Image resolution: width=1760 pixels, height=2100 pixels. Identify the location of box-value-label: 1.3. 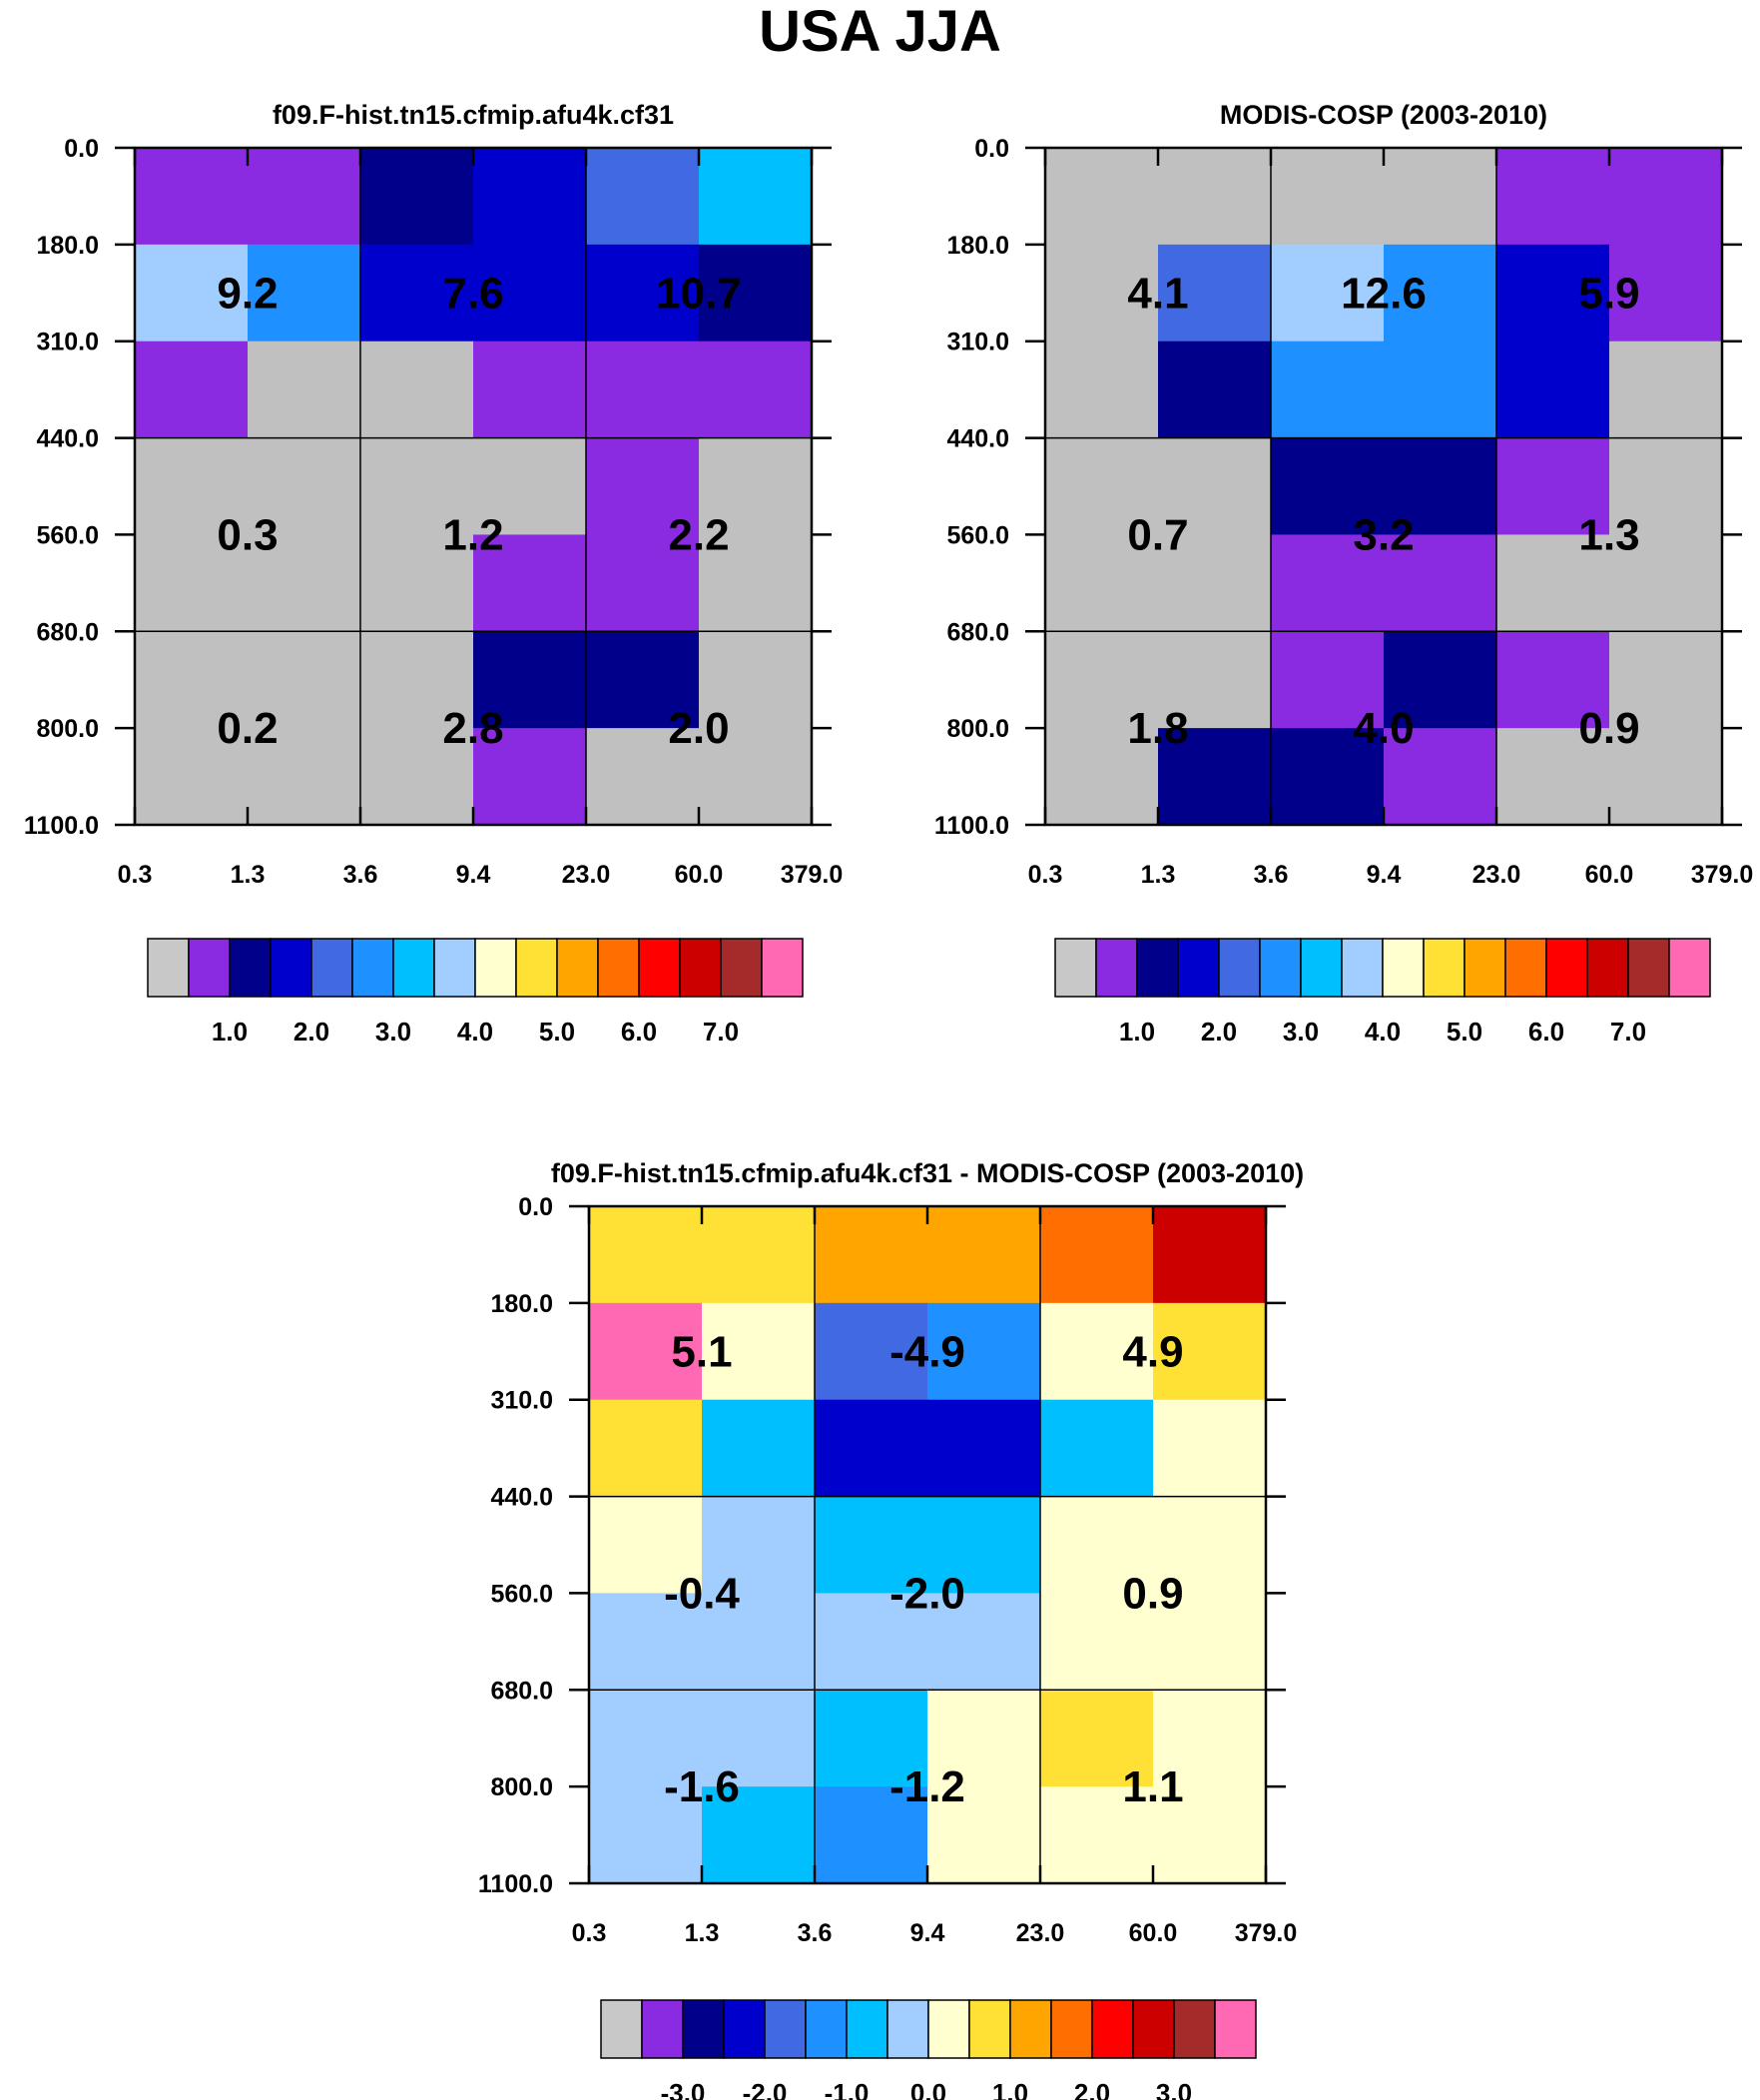
(1609, 534).